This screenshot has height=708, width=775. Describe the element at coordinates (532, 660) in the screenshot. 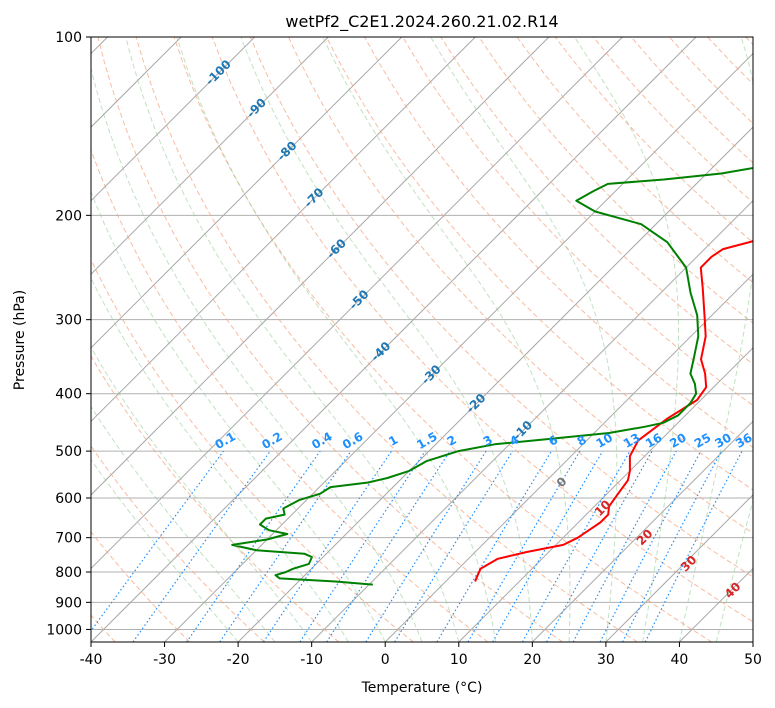

I see `x-tick-label: 20` at that location.